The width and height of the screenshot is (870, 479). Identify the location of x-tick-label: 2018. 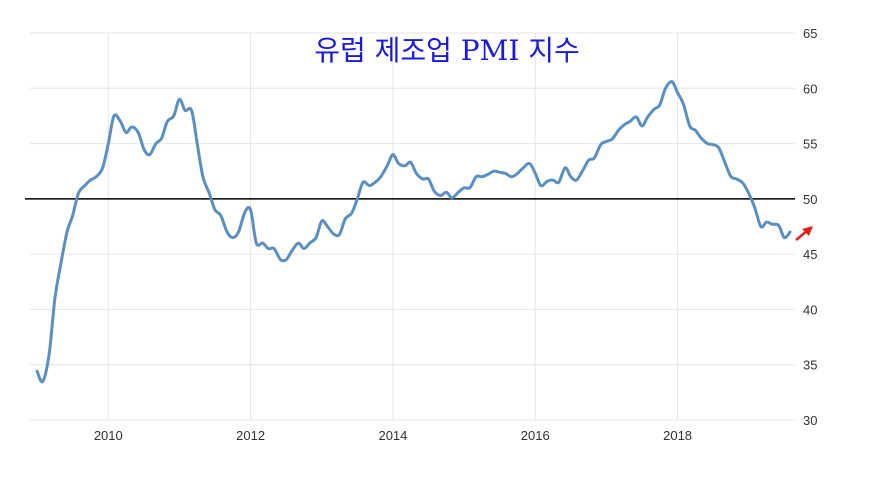
(677, 435).